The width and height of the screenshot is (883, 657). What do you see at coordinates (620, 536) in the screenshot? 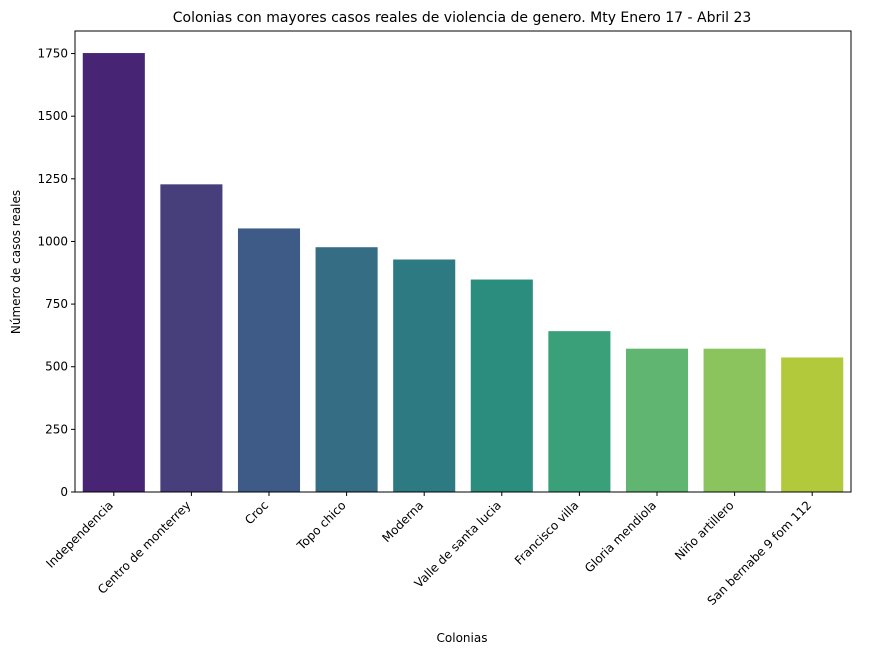
I see `x-tick-label-7: Gloria mendiola` at bounding box center [620, 536].